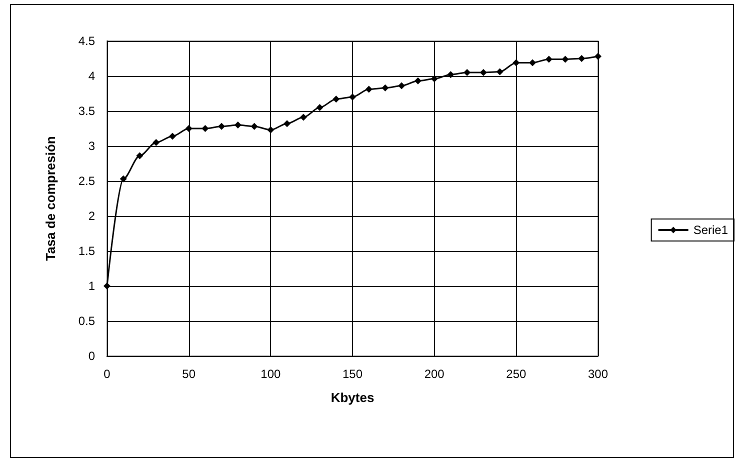  I want to click on x-tick-label: 250, so click(516, 374).